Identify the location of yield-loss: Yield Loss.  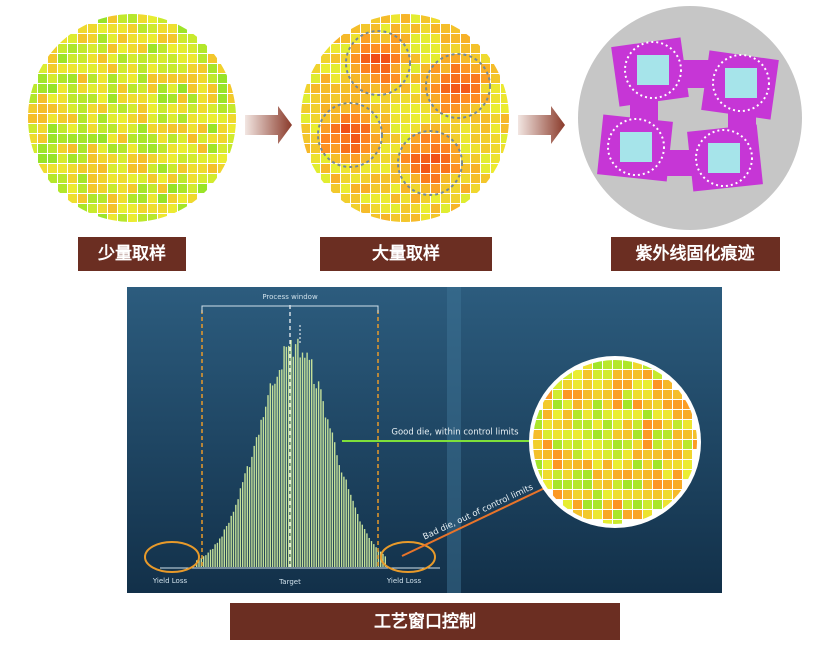
(404, 581).